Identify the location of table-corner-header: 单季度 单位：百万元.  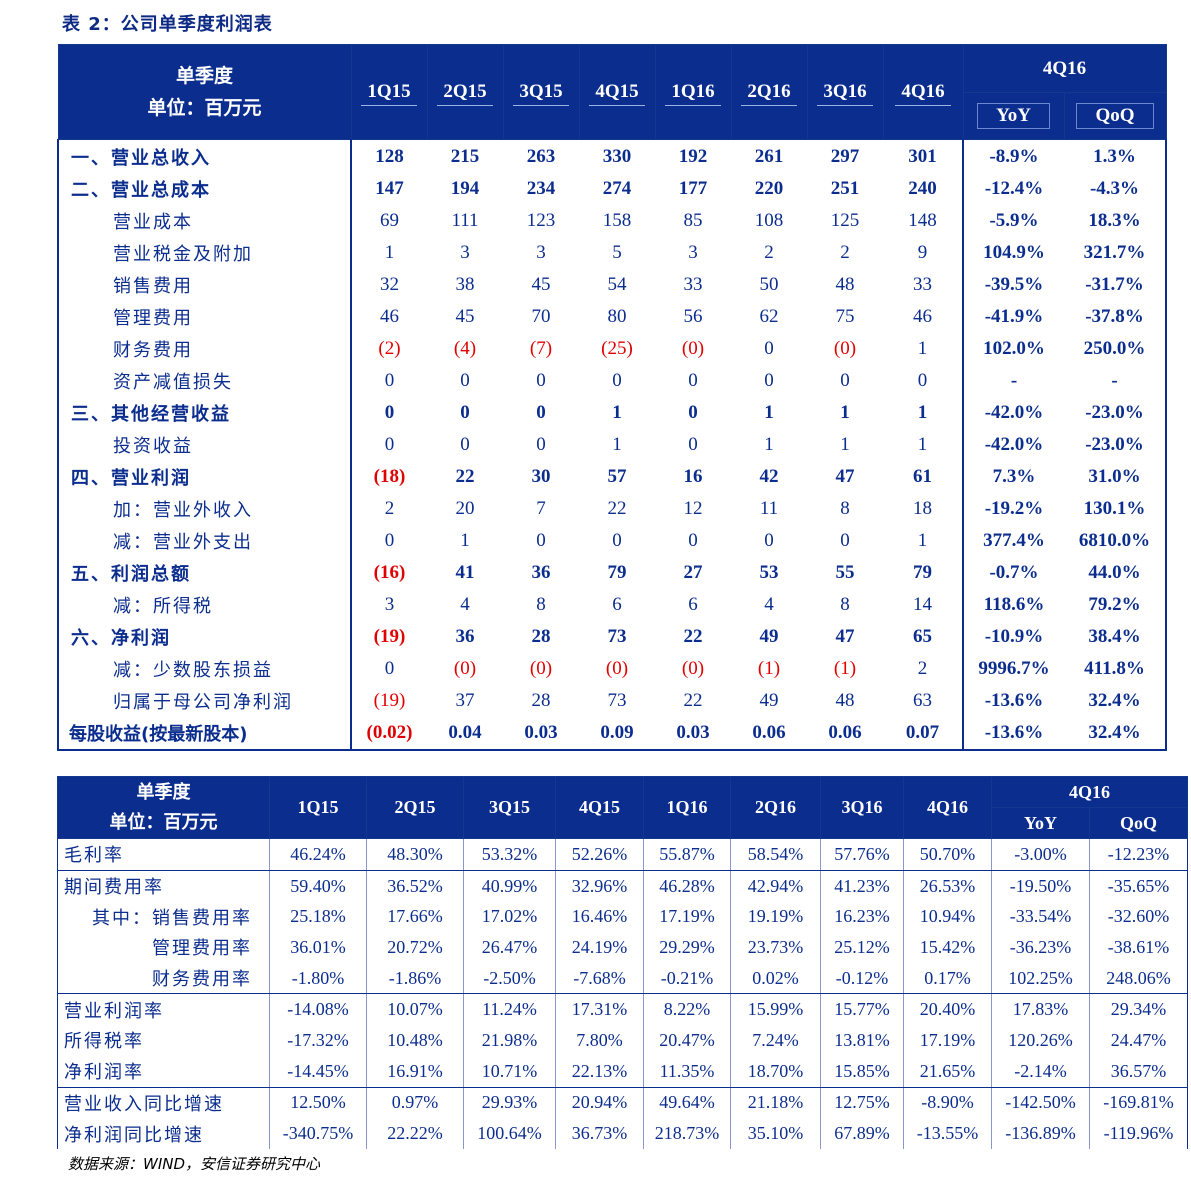
(163, 807).